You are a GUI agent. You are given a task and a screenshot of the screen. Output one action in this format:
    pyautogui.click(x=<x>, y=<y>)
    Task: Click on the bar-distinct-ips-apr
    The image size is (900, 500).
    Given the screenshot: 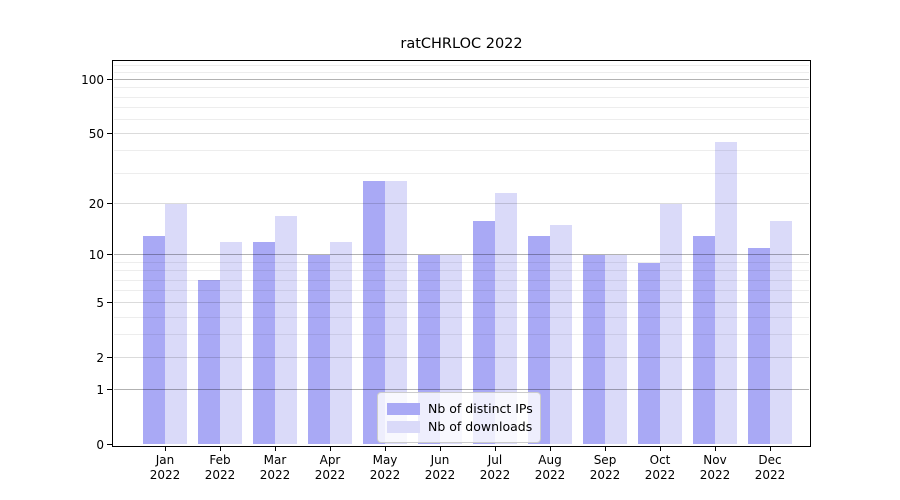 What is the action you would take?
    pyautogui.click(x=319, y=349)
    